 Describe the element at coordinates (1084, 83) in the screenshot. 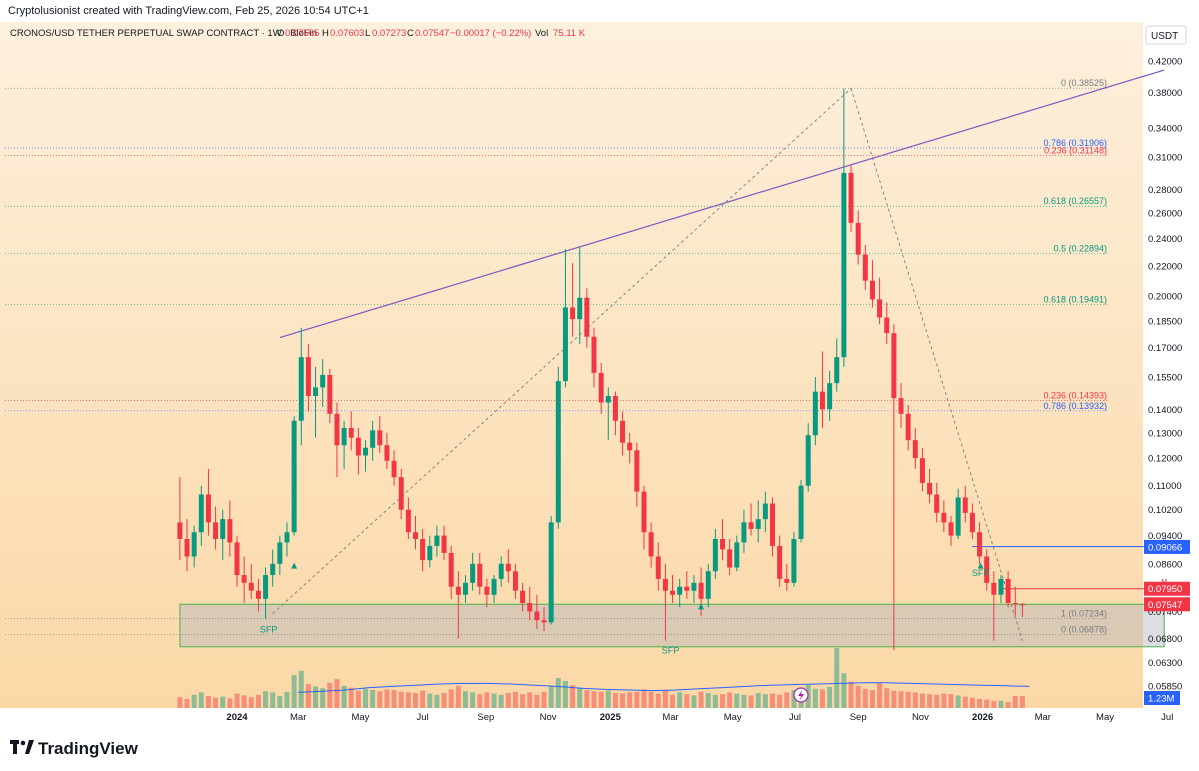

I see `fib-level-label: 0 (0.38525)` at that location.